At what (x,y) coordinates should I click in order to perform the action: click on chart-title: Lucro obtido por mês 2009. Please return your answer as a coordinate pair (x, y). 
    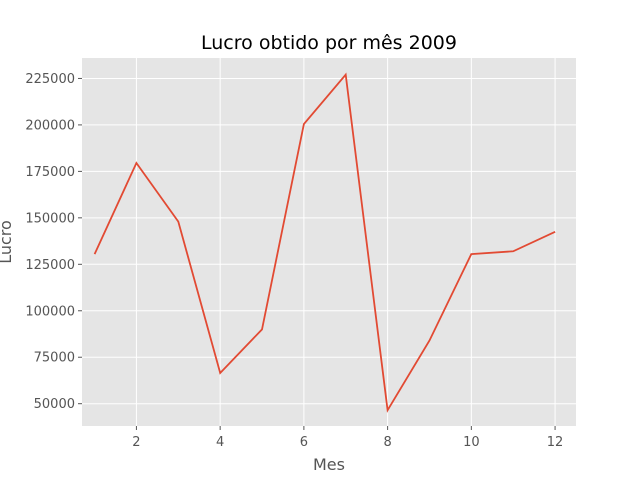
    Looking at the image, I should click on (329, 43).